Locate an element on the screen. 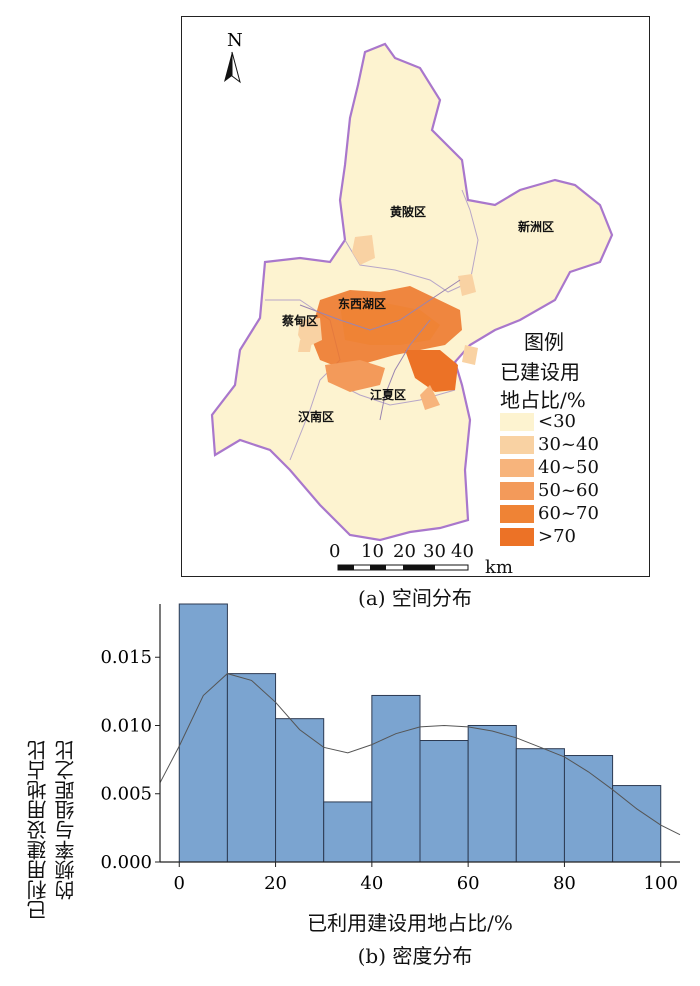 This screenshot has height=986, width=700. legend-label: 30~40 is located at coordinates (568, 444).